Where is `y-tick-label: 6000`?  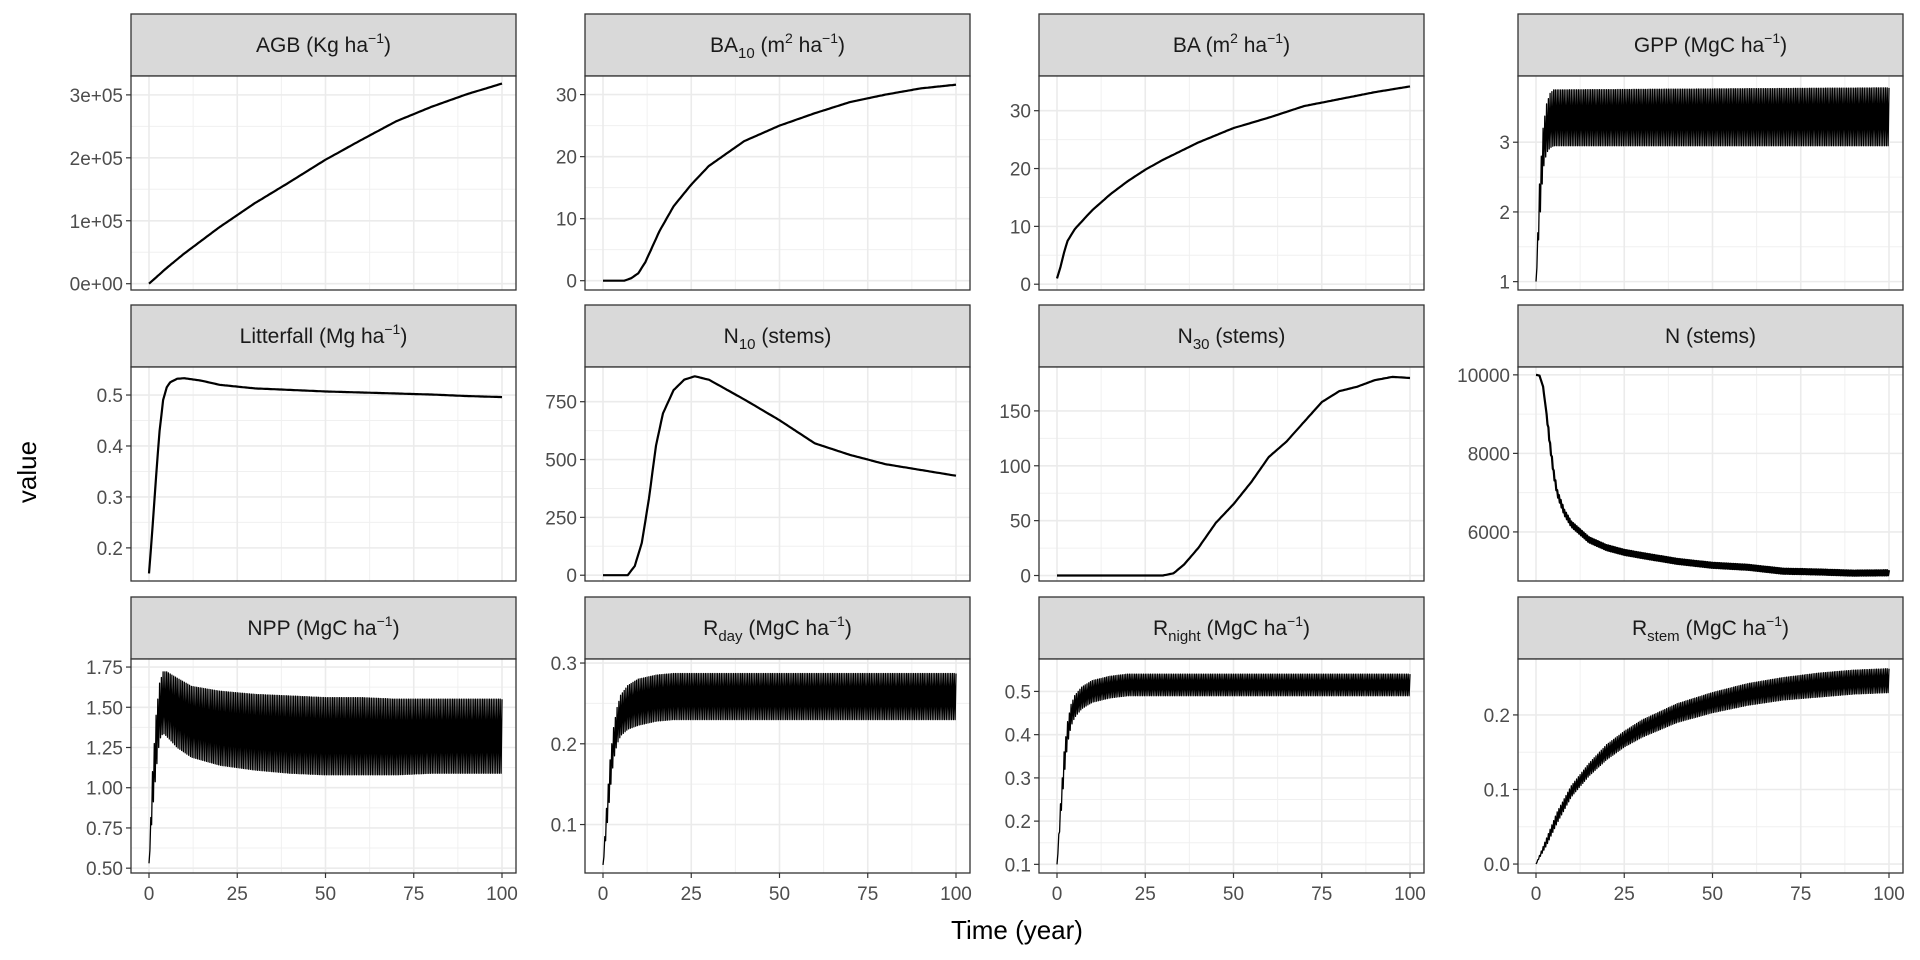
y-tick-label: 6000 is located at coordinates (1489, 533).